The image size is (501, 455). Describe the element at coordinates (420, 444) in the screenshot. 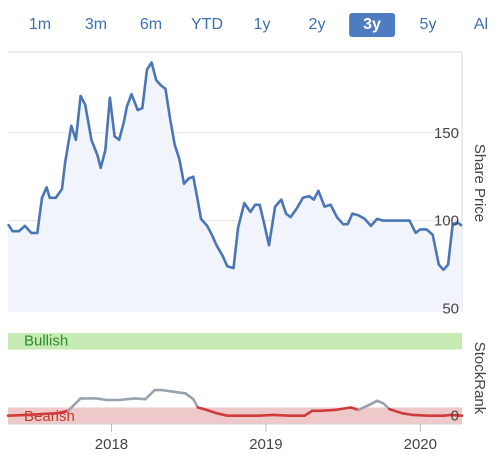

I see `x-tick-label: 2020` at that location.